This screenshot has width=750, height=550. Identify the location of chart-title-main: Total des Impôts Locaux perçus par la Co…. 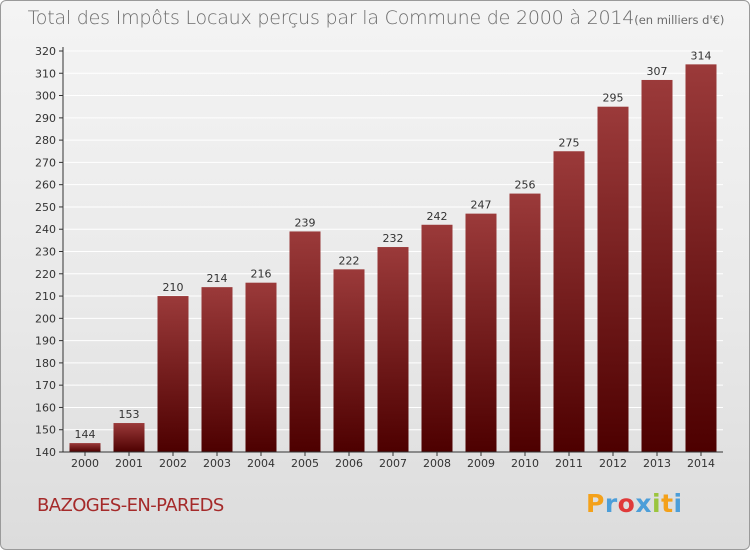
(331, 18).